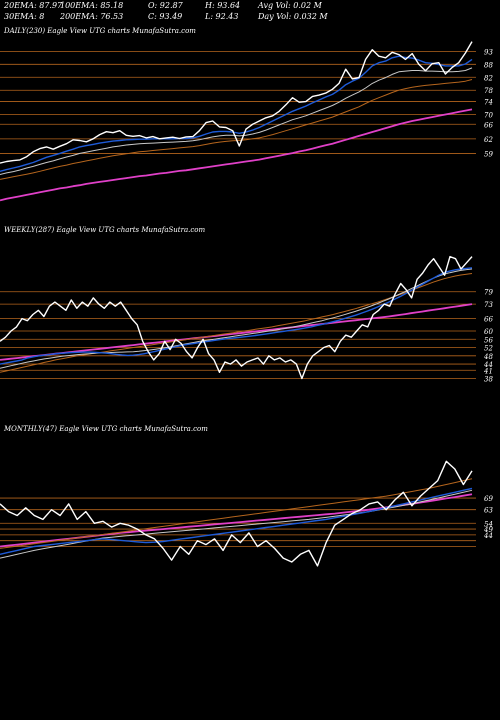 The image size is (500, 720). Describe the element at coordinates (488, 499) in the screenshot. I see `monthly-tick-label: 69` at that location.